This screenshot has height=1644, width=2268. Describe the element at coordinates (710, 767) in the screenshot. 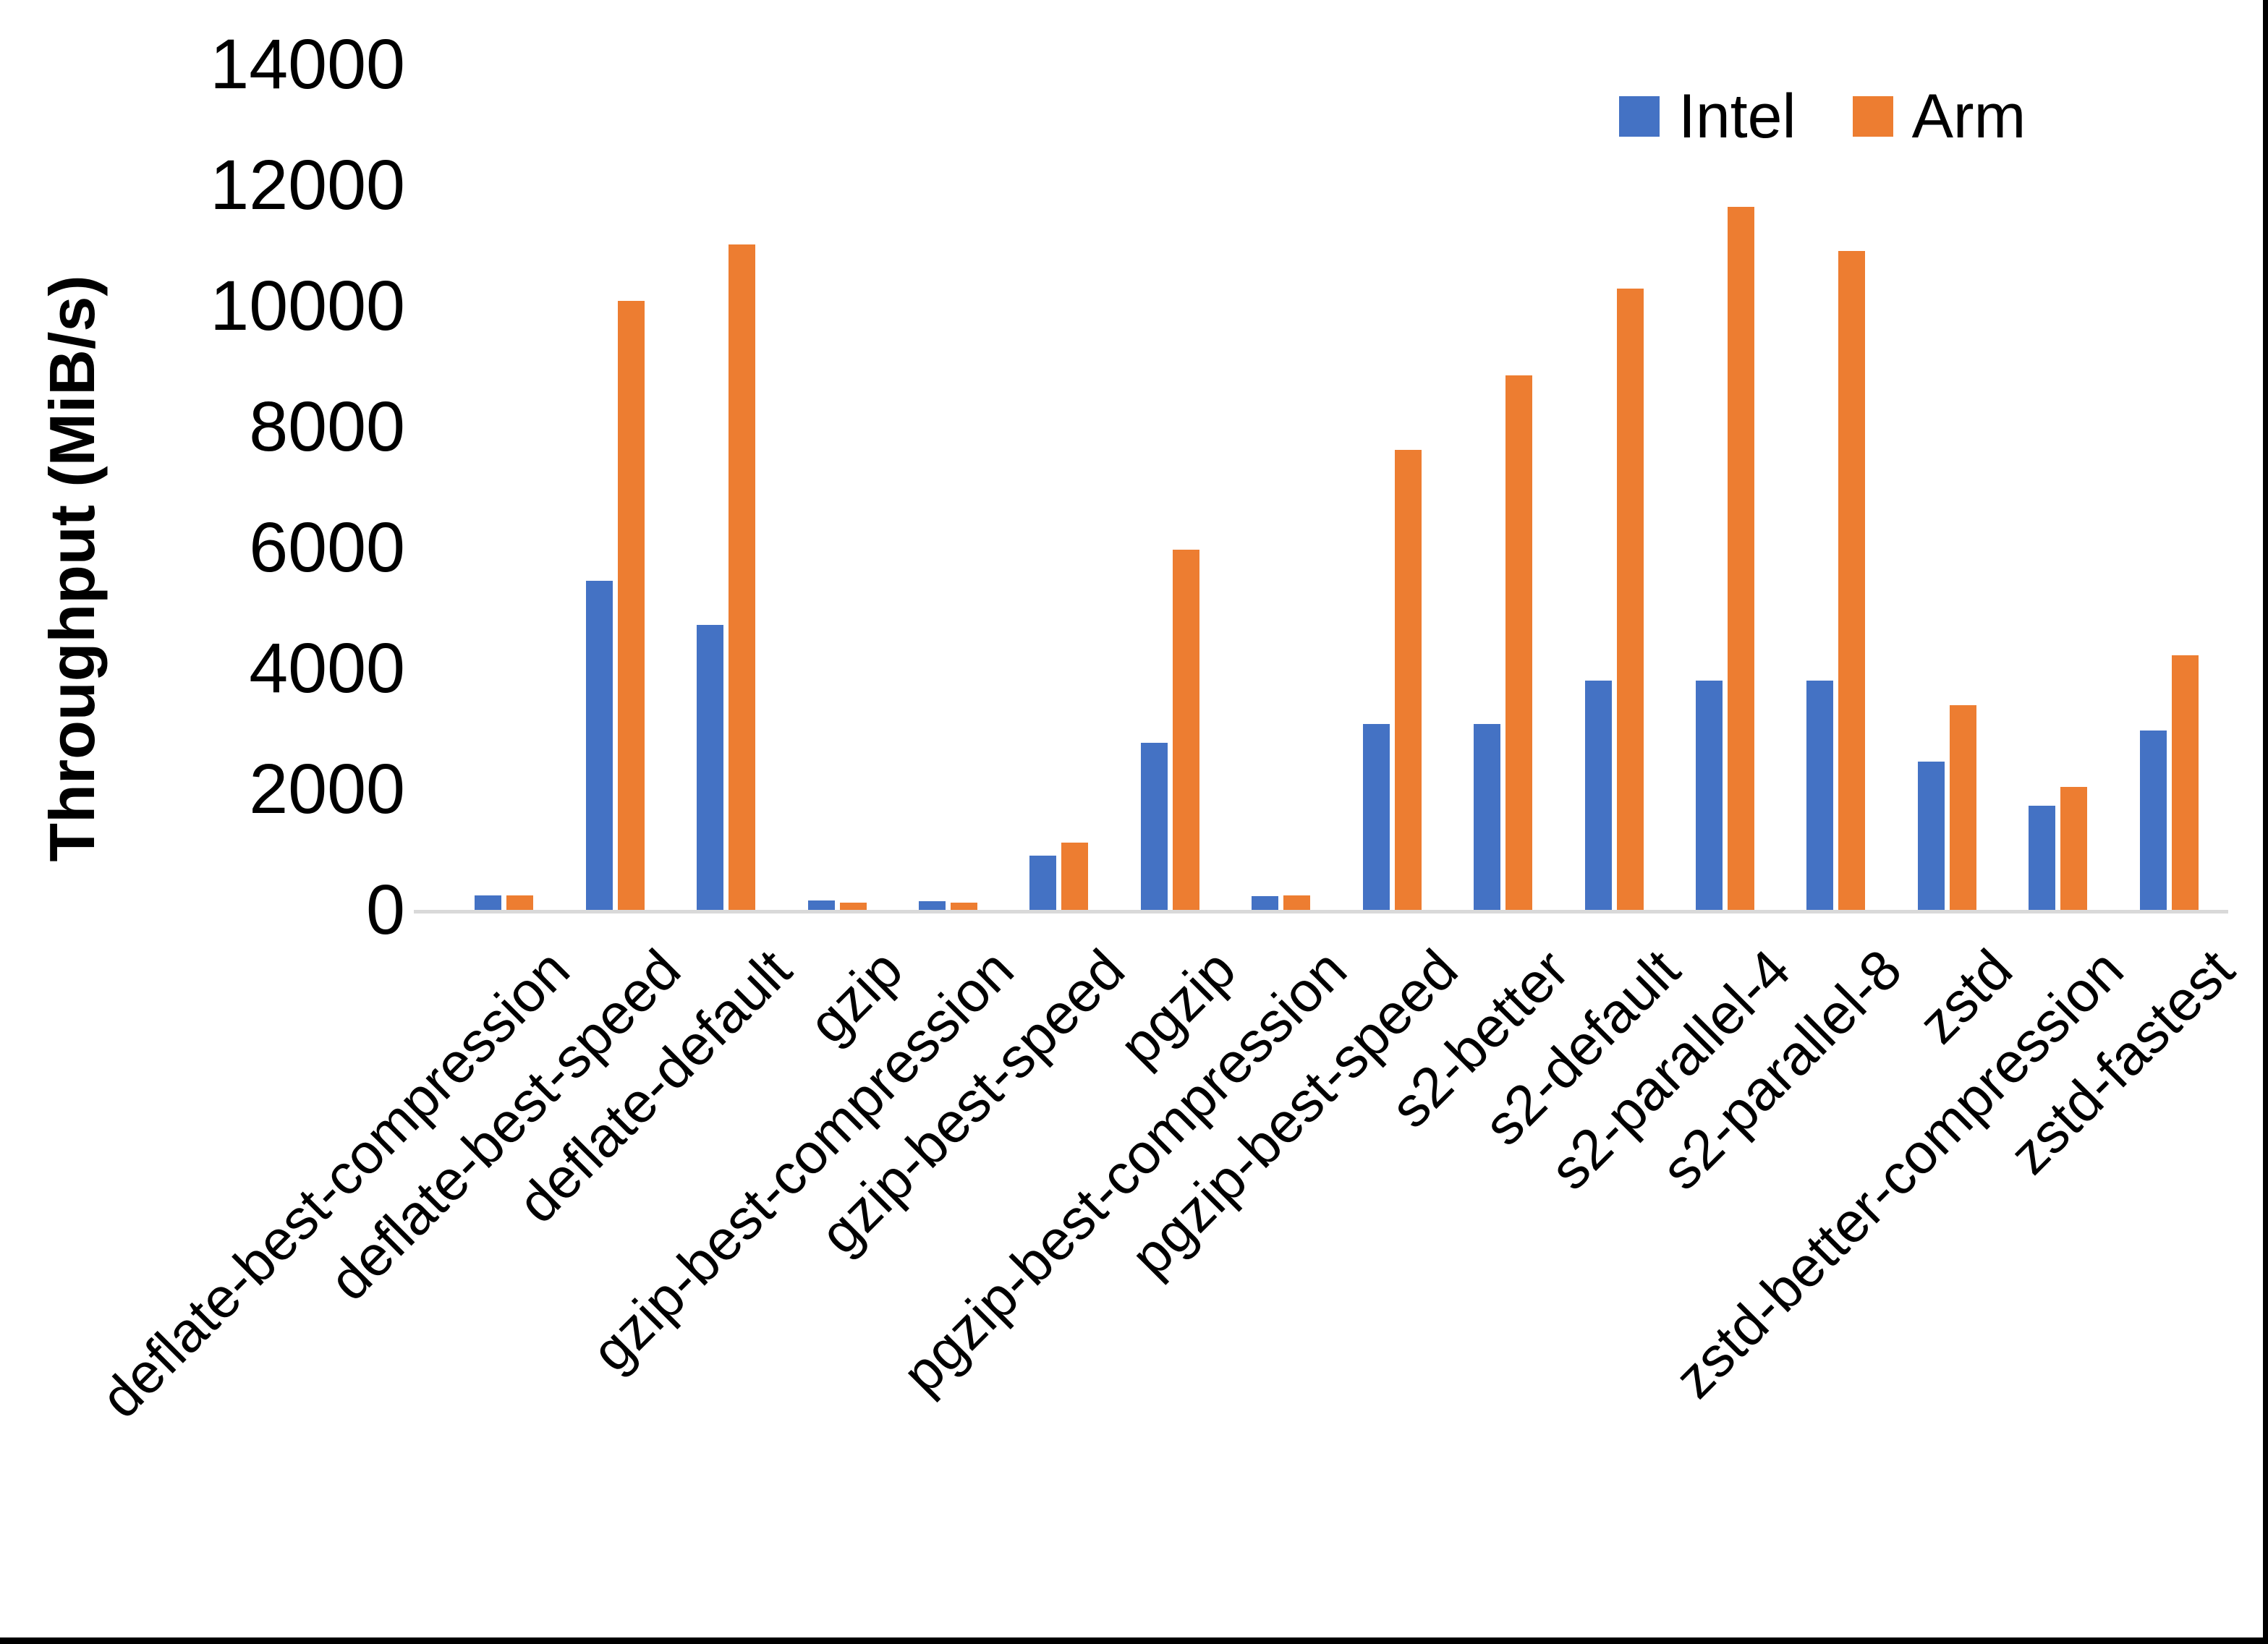

I see `bar-intel-deflate-default` at that location.